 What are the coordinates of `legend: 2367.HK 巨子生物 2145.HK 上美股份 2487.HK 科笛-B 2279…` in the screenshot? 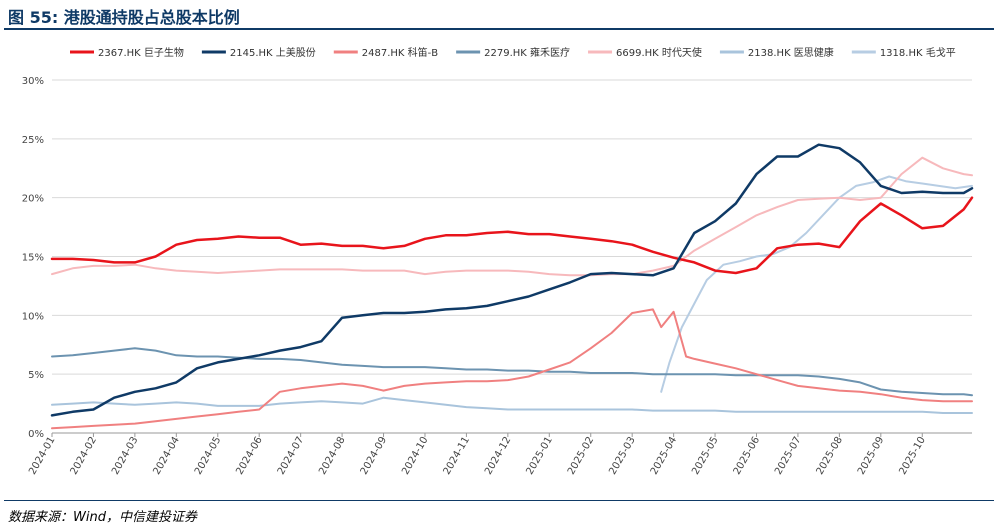 It's located at (513, 52).